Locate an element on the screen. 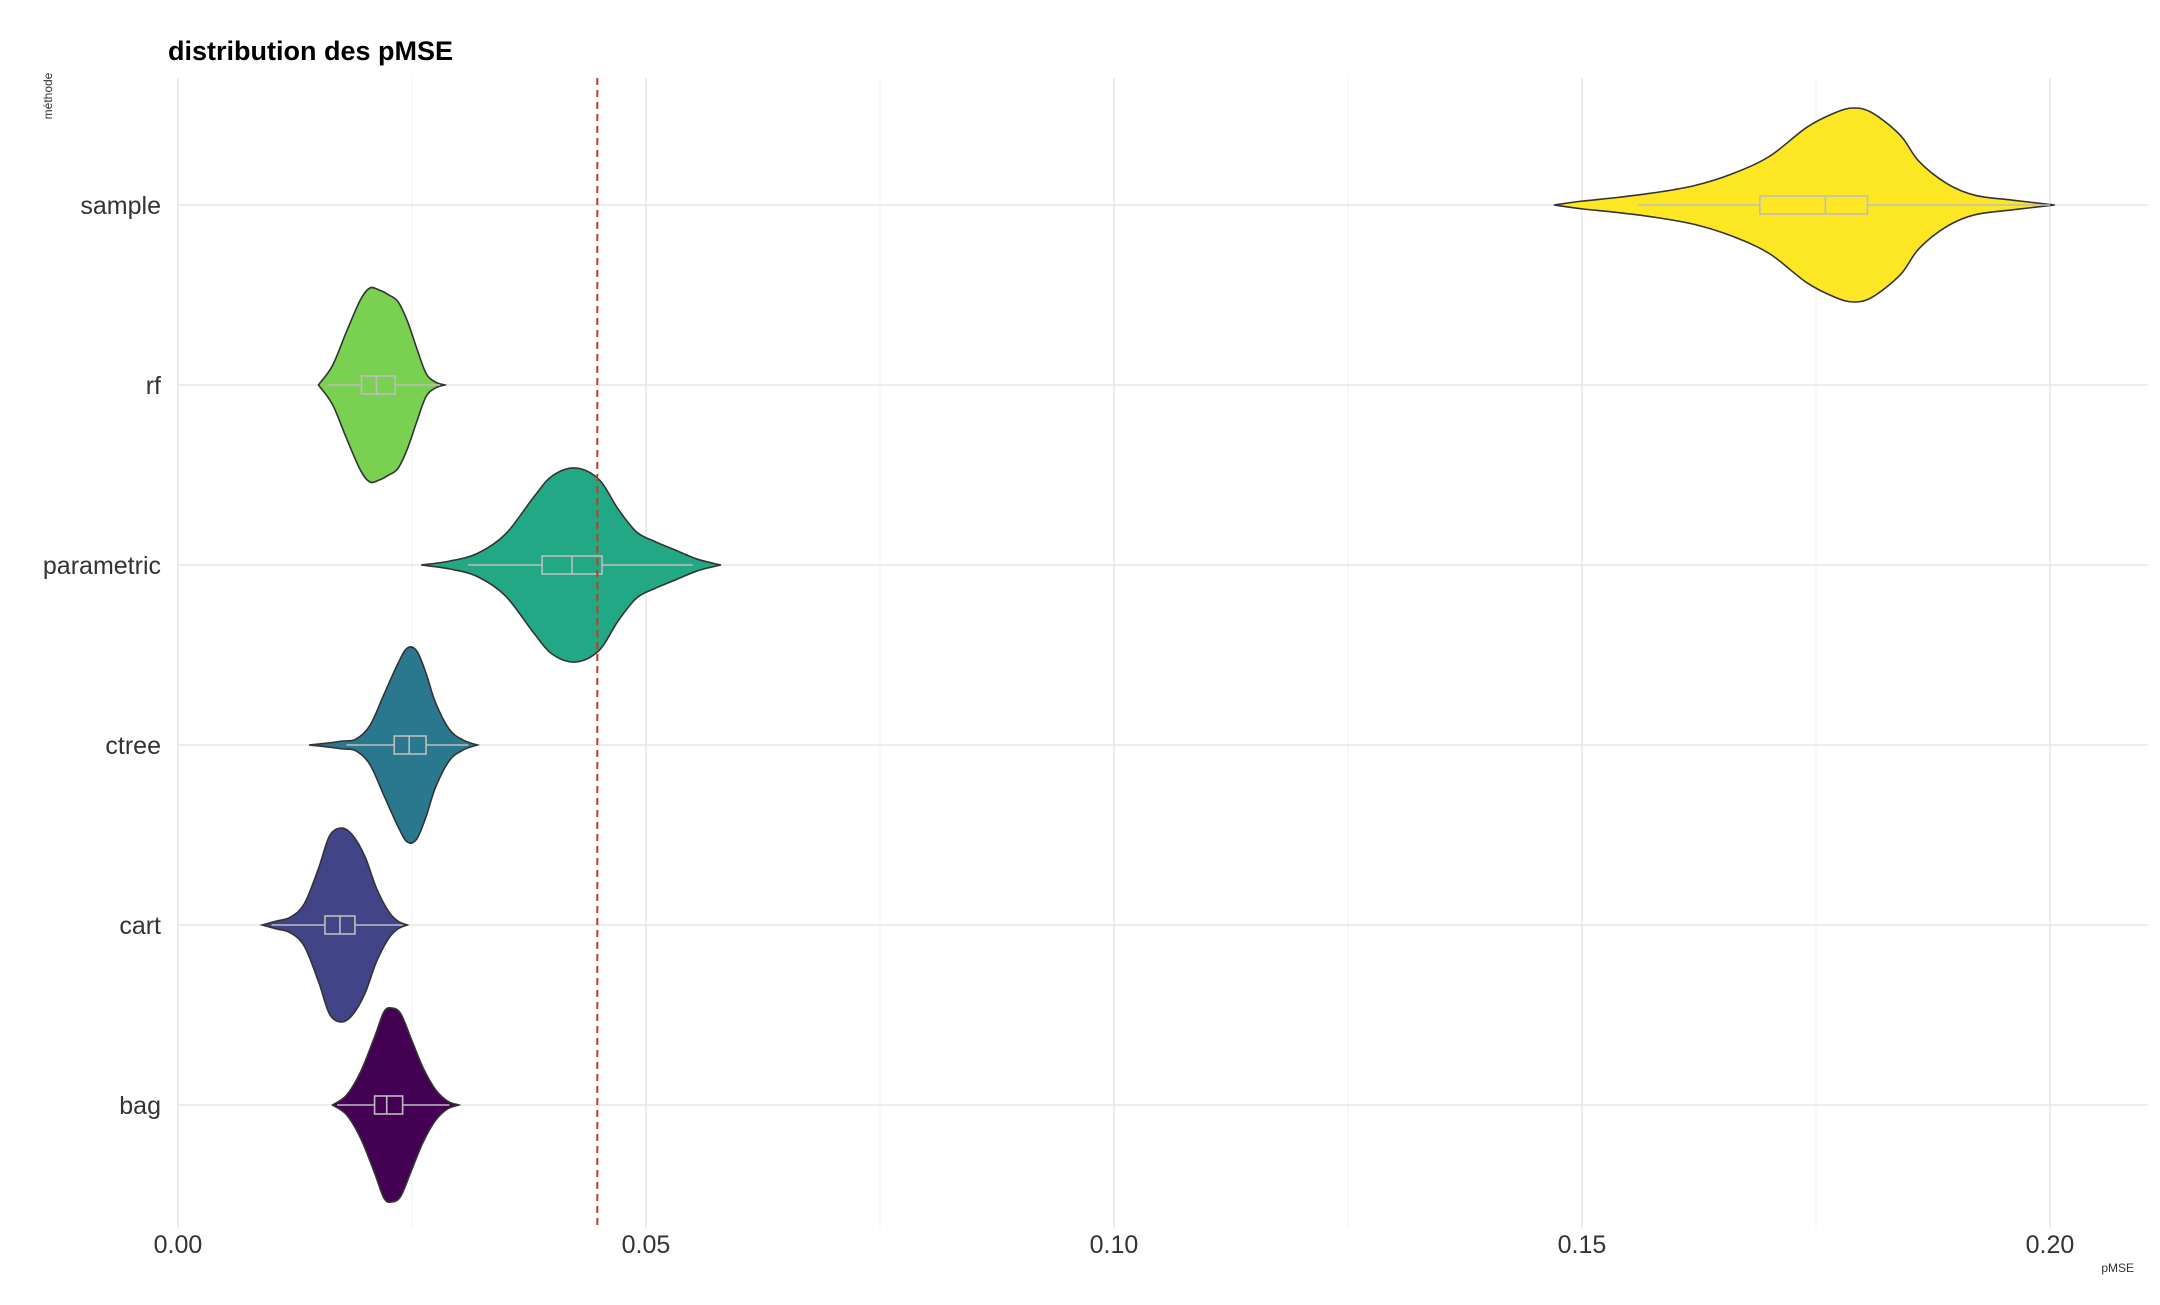 This screenshot has height=1305, width=2160. y-axis-title: méthode is located at coordinates (48, 95).